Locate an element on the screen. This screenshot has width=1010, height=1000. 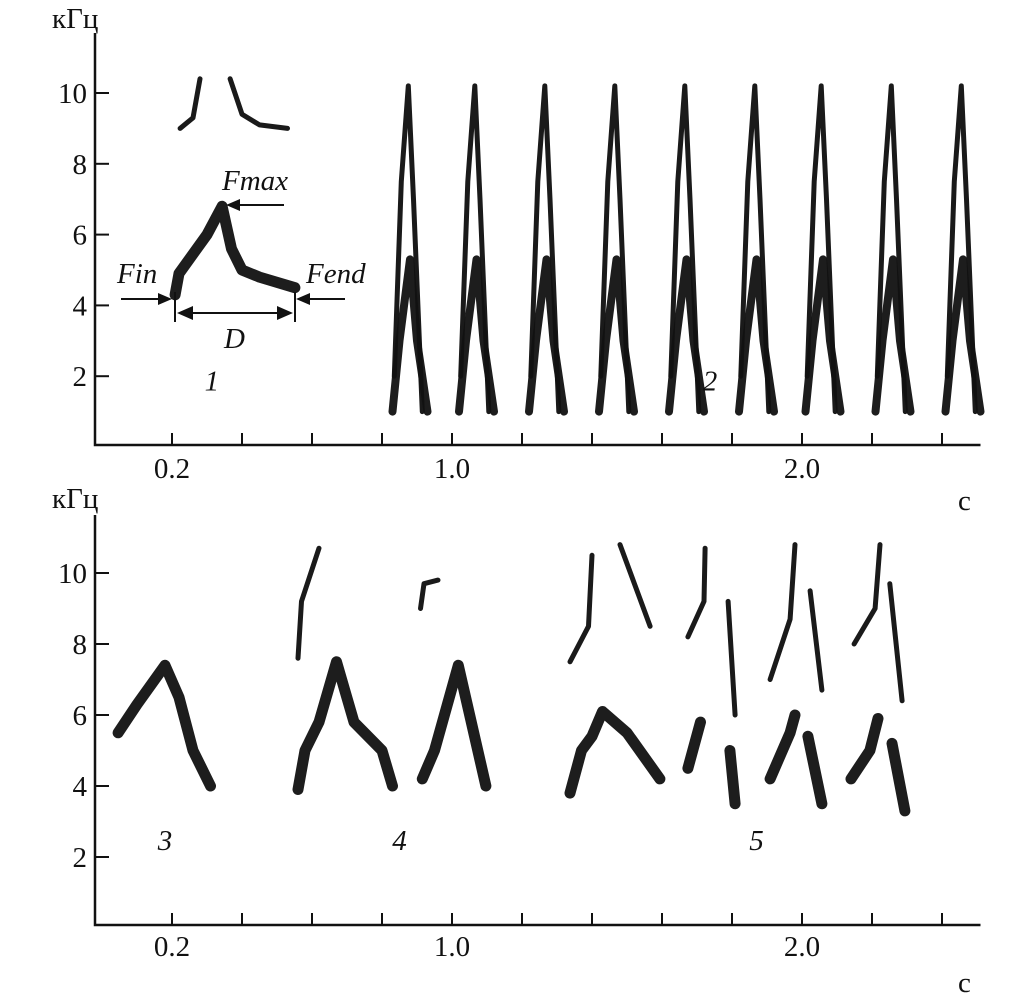
fin-label: Fin is located at coordinates (136, 274).